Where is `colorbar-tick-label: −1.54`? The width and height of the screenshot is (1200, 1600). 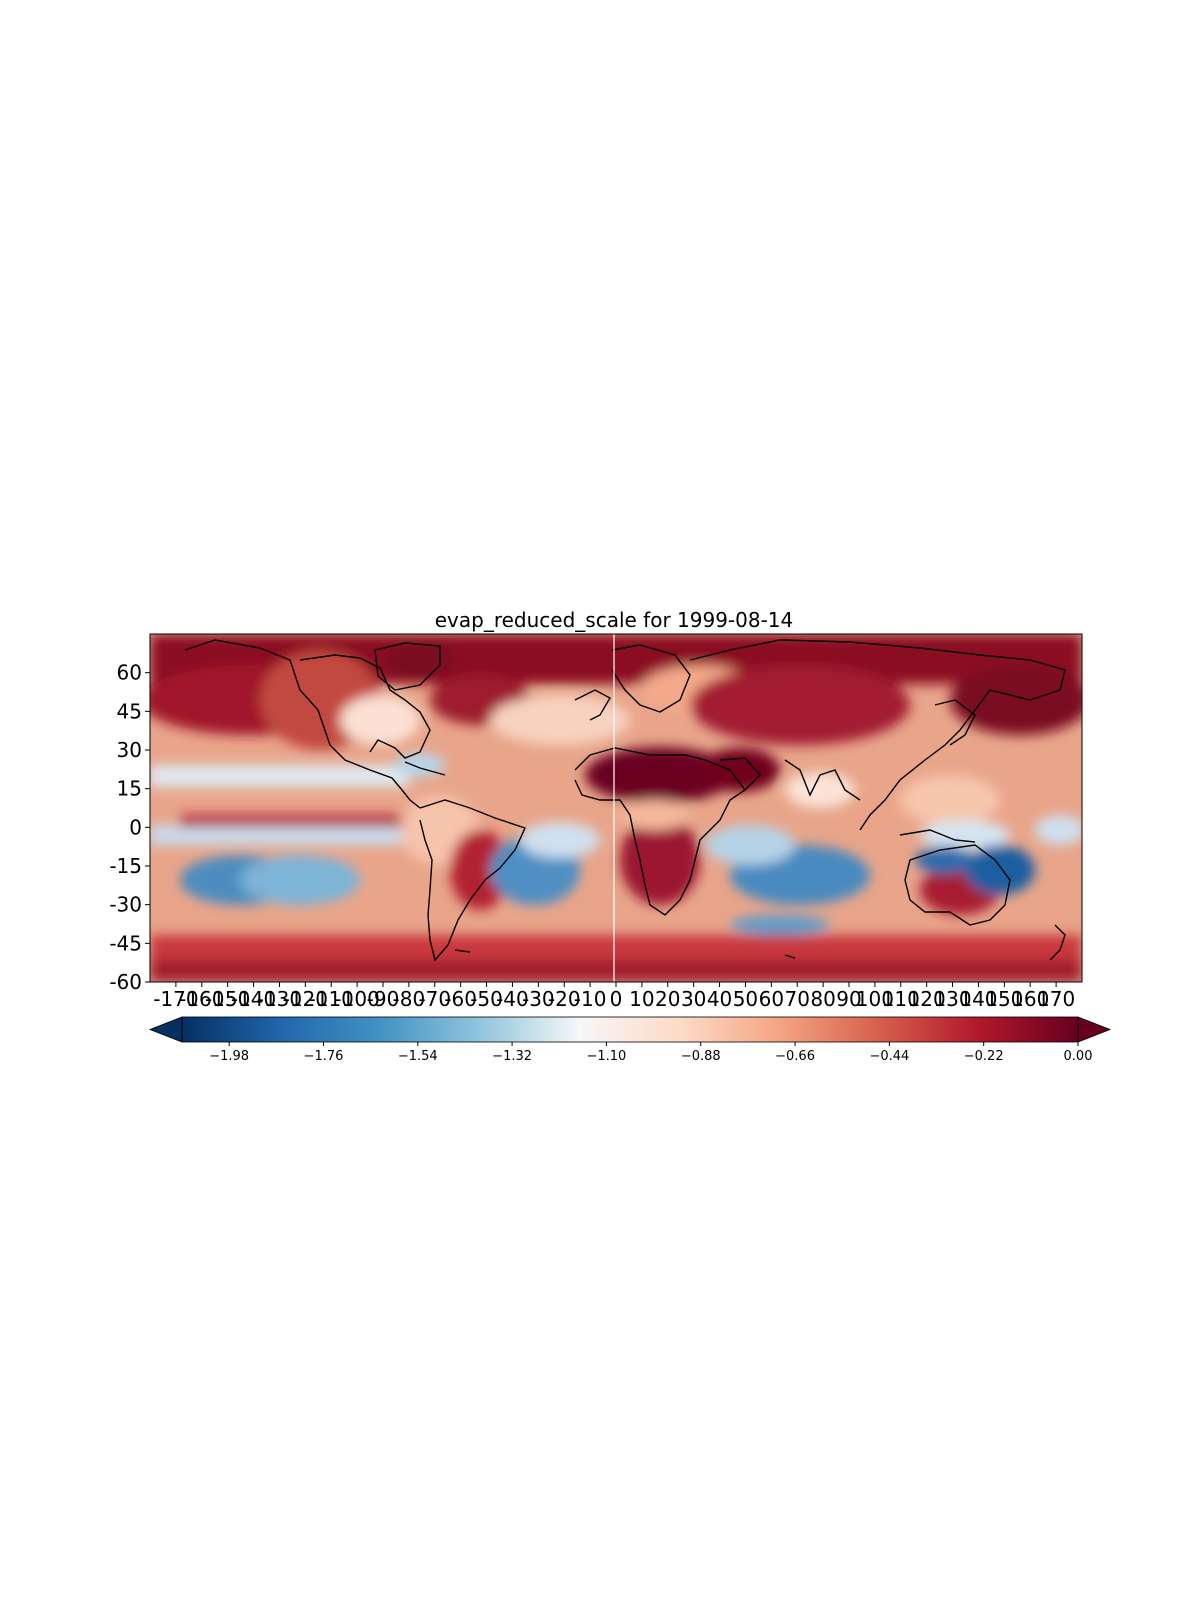
colorbar-tick-label: −1.54 is located at coordinates (418, 1056).